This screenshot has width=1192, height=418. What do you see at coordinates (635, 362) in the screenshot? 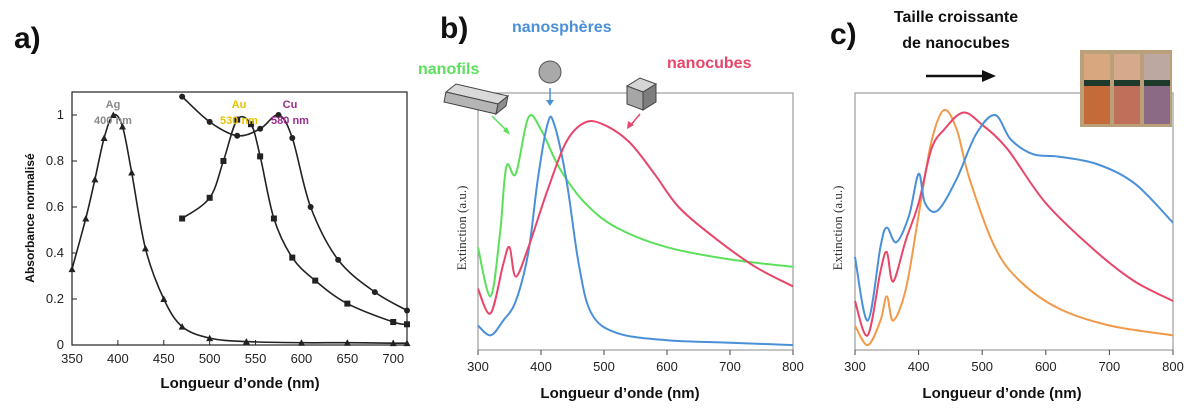
I see `panel-b-x-ticks: 300 400 500 600 700 800` at bounding box center [635, 362].